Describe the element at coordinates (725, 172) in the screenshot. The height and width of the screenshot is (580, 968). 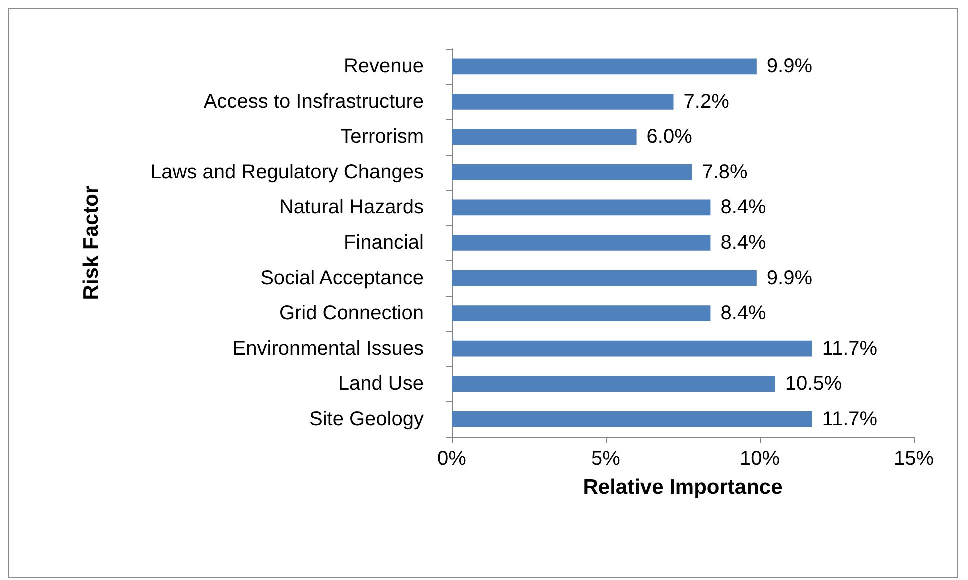
I see `data-label: 7.8%` at that location.